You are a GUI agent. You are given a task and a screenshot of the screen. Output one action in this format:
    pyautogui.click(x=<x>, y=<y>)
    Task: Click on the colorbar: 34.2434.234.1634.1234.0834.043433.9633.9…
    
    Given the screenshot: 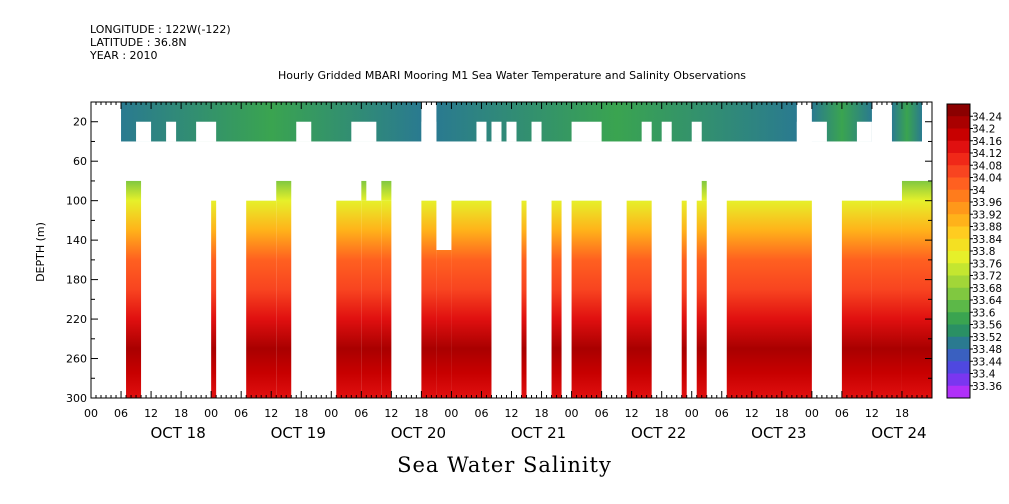 What is the action you would take?
    pyautogui.click(x=974, y=251)
    